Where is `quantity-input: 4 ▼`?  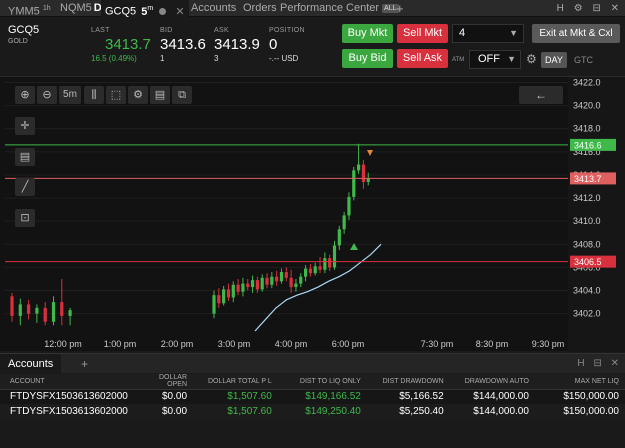
quantity-input: 4 ▼ is located at coordinates (488, 33).